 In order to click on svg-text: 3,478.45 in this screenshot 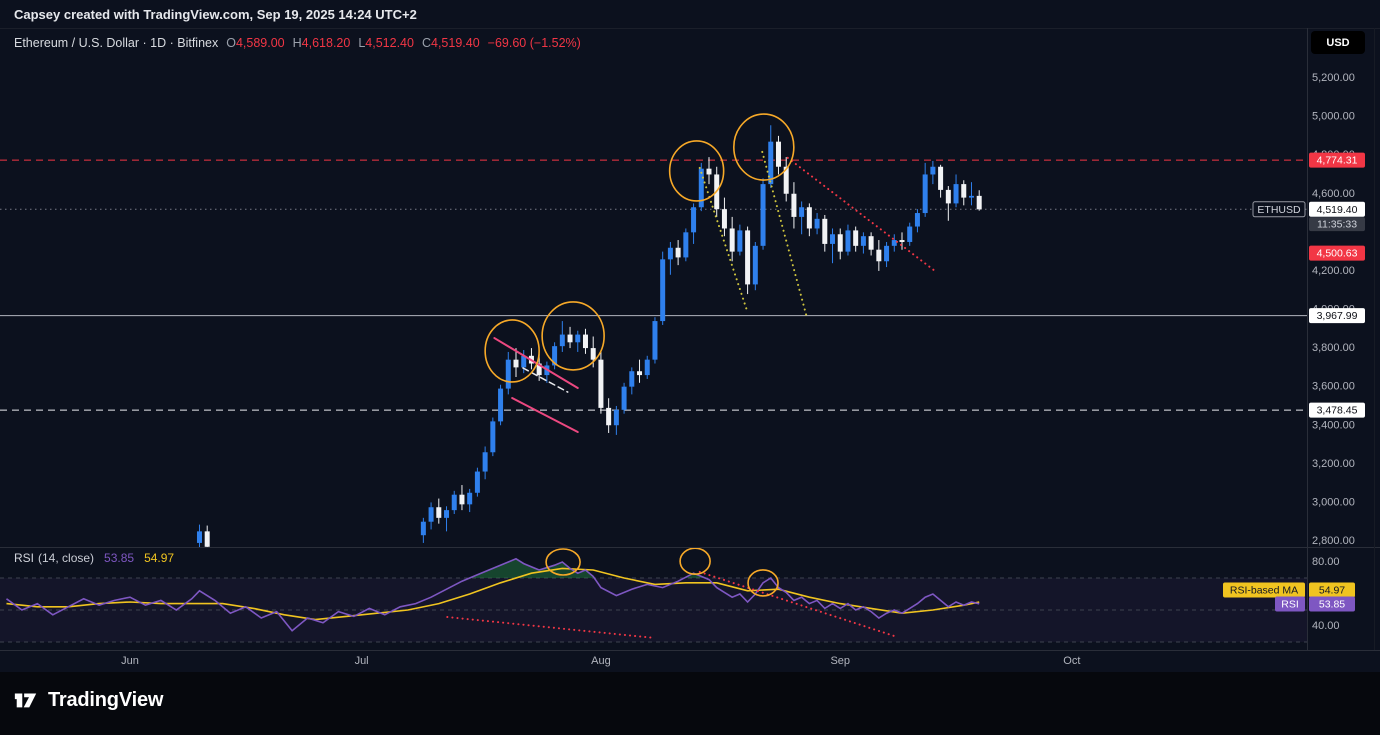, I will do `click(1337, 411)`.